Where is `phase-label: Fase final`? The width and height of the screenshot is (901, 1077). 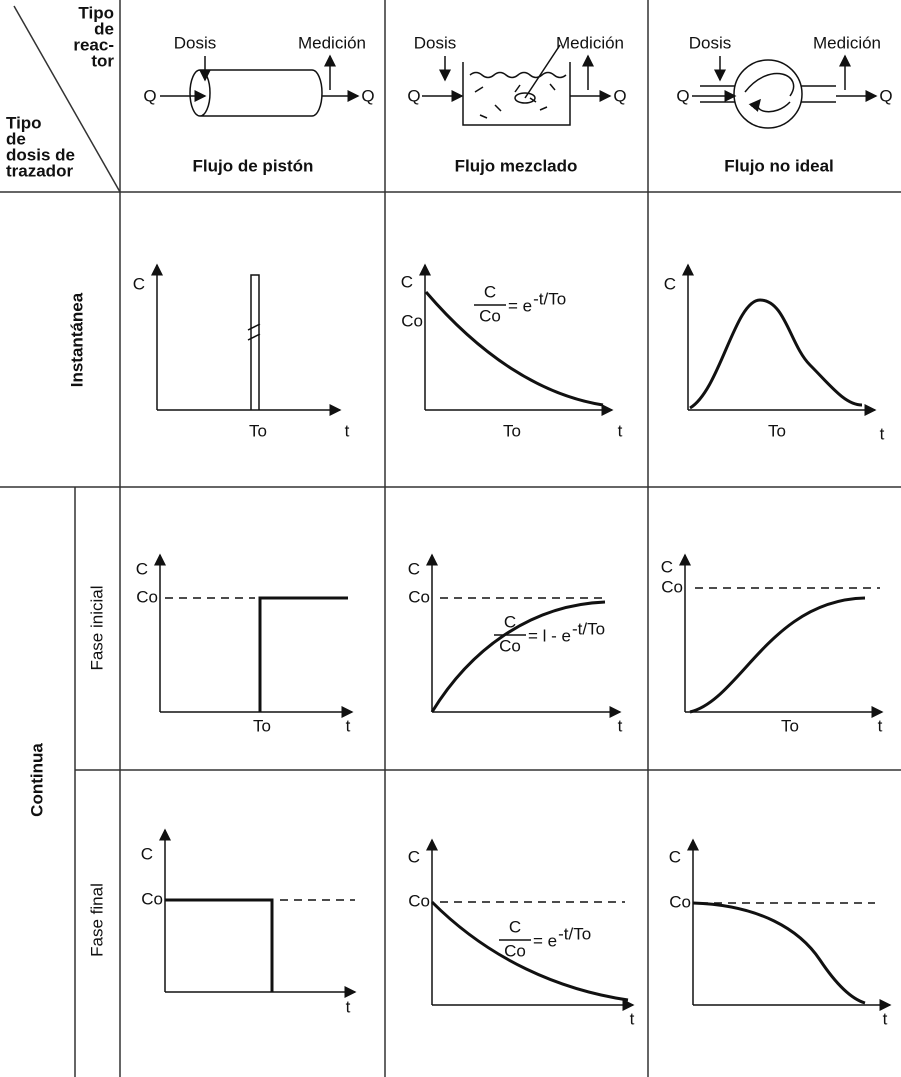 phase-label: Fase final is located at coordinates (96, 920).